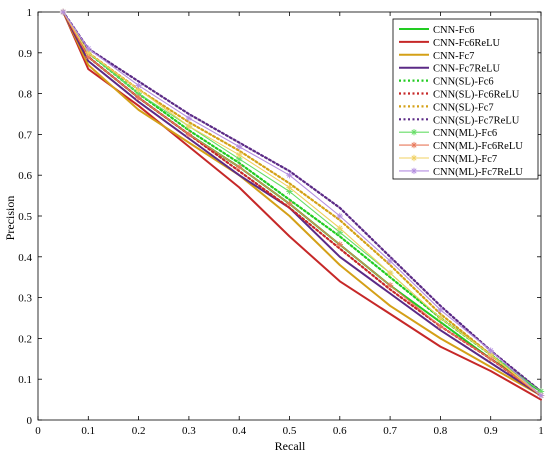 Image resolution: width=550 pixels, height=461 pixels. What do you see at coordinates (466, 69) in the screenshot?
I see `legend-label: CNN-Fc7ReLU` at bounding box center [466, 69].